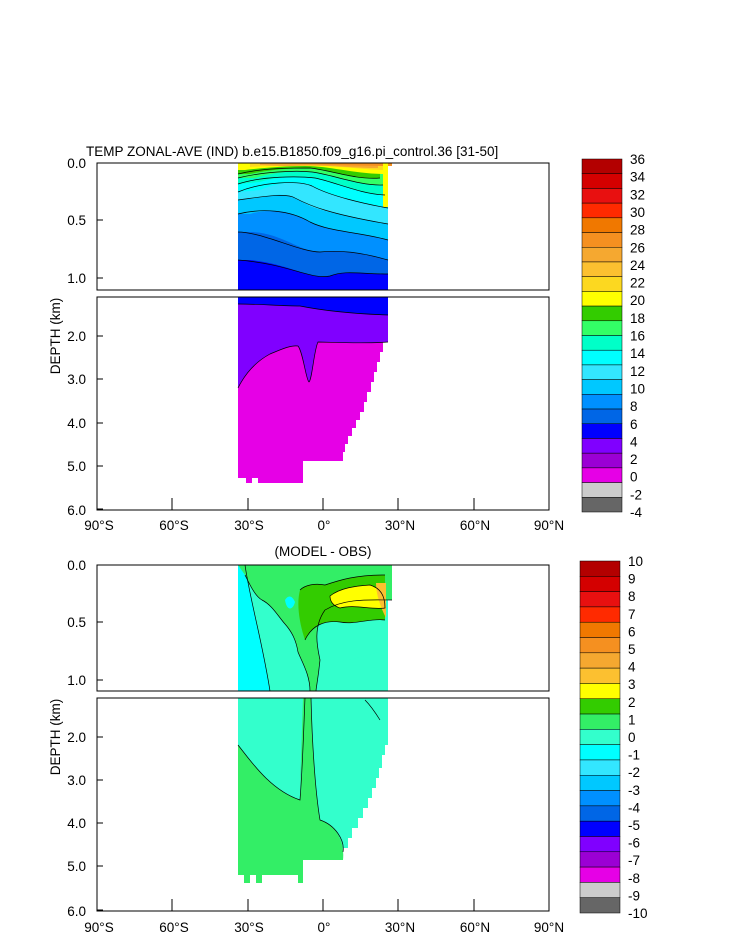 The image size is (733, 945). I want to click on colorbar-label: 24, so click(638, 265).